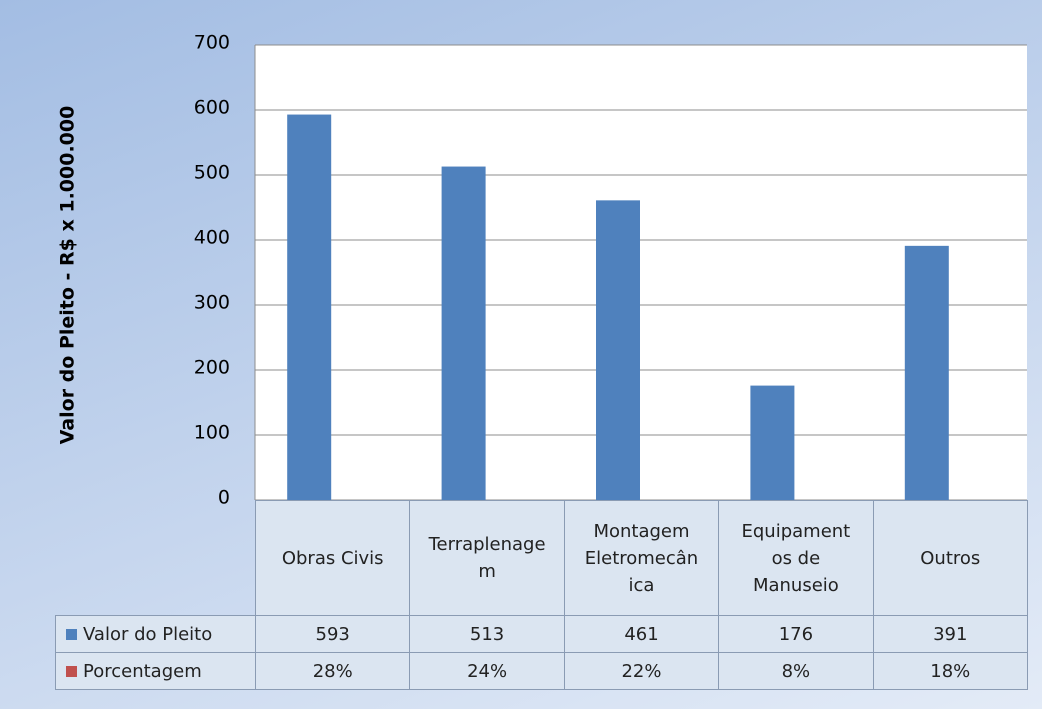 Image resolution: width=1042 pixels, height=709 pixels. I want to click on y-axis-label: Valor do Pleito - R$ x 1.000.000, so click(68, 275).